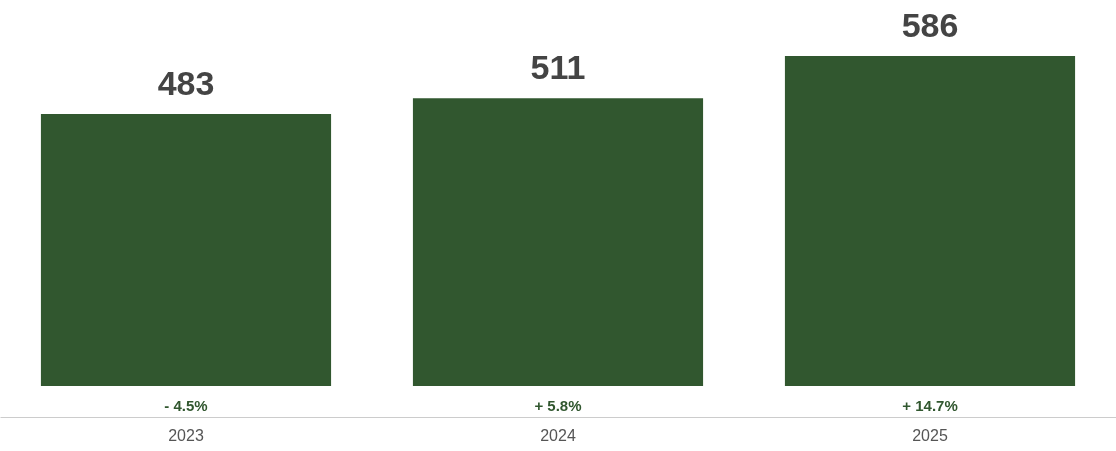 This screenshot has height=451, width=1116. Describe the element at coordinates (930, 435) in the screenshot. I see `x-tick-label: 2025` at that location.